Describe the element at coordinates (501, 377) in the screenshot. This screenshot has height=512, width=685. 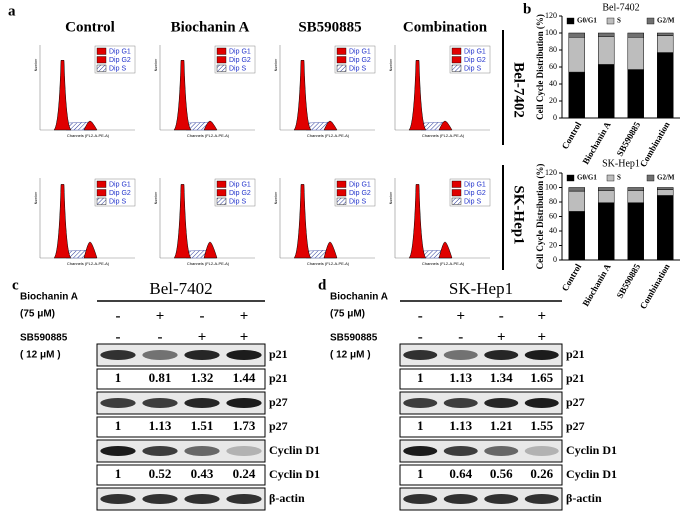
I see `quant-value: 1.34` at that location.